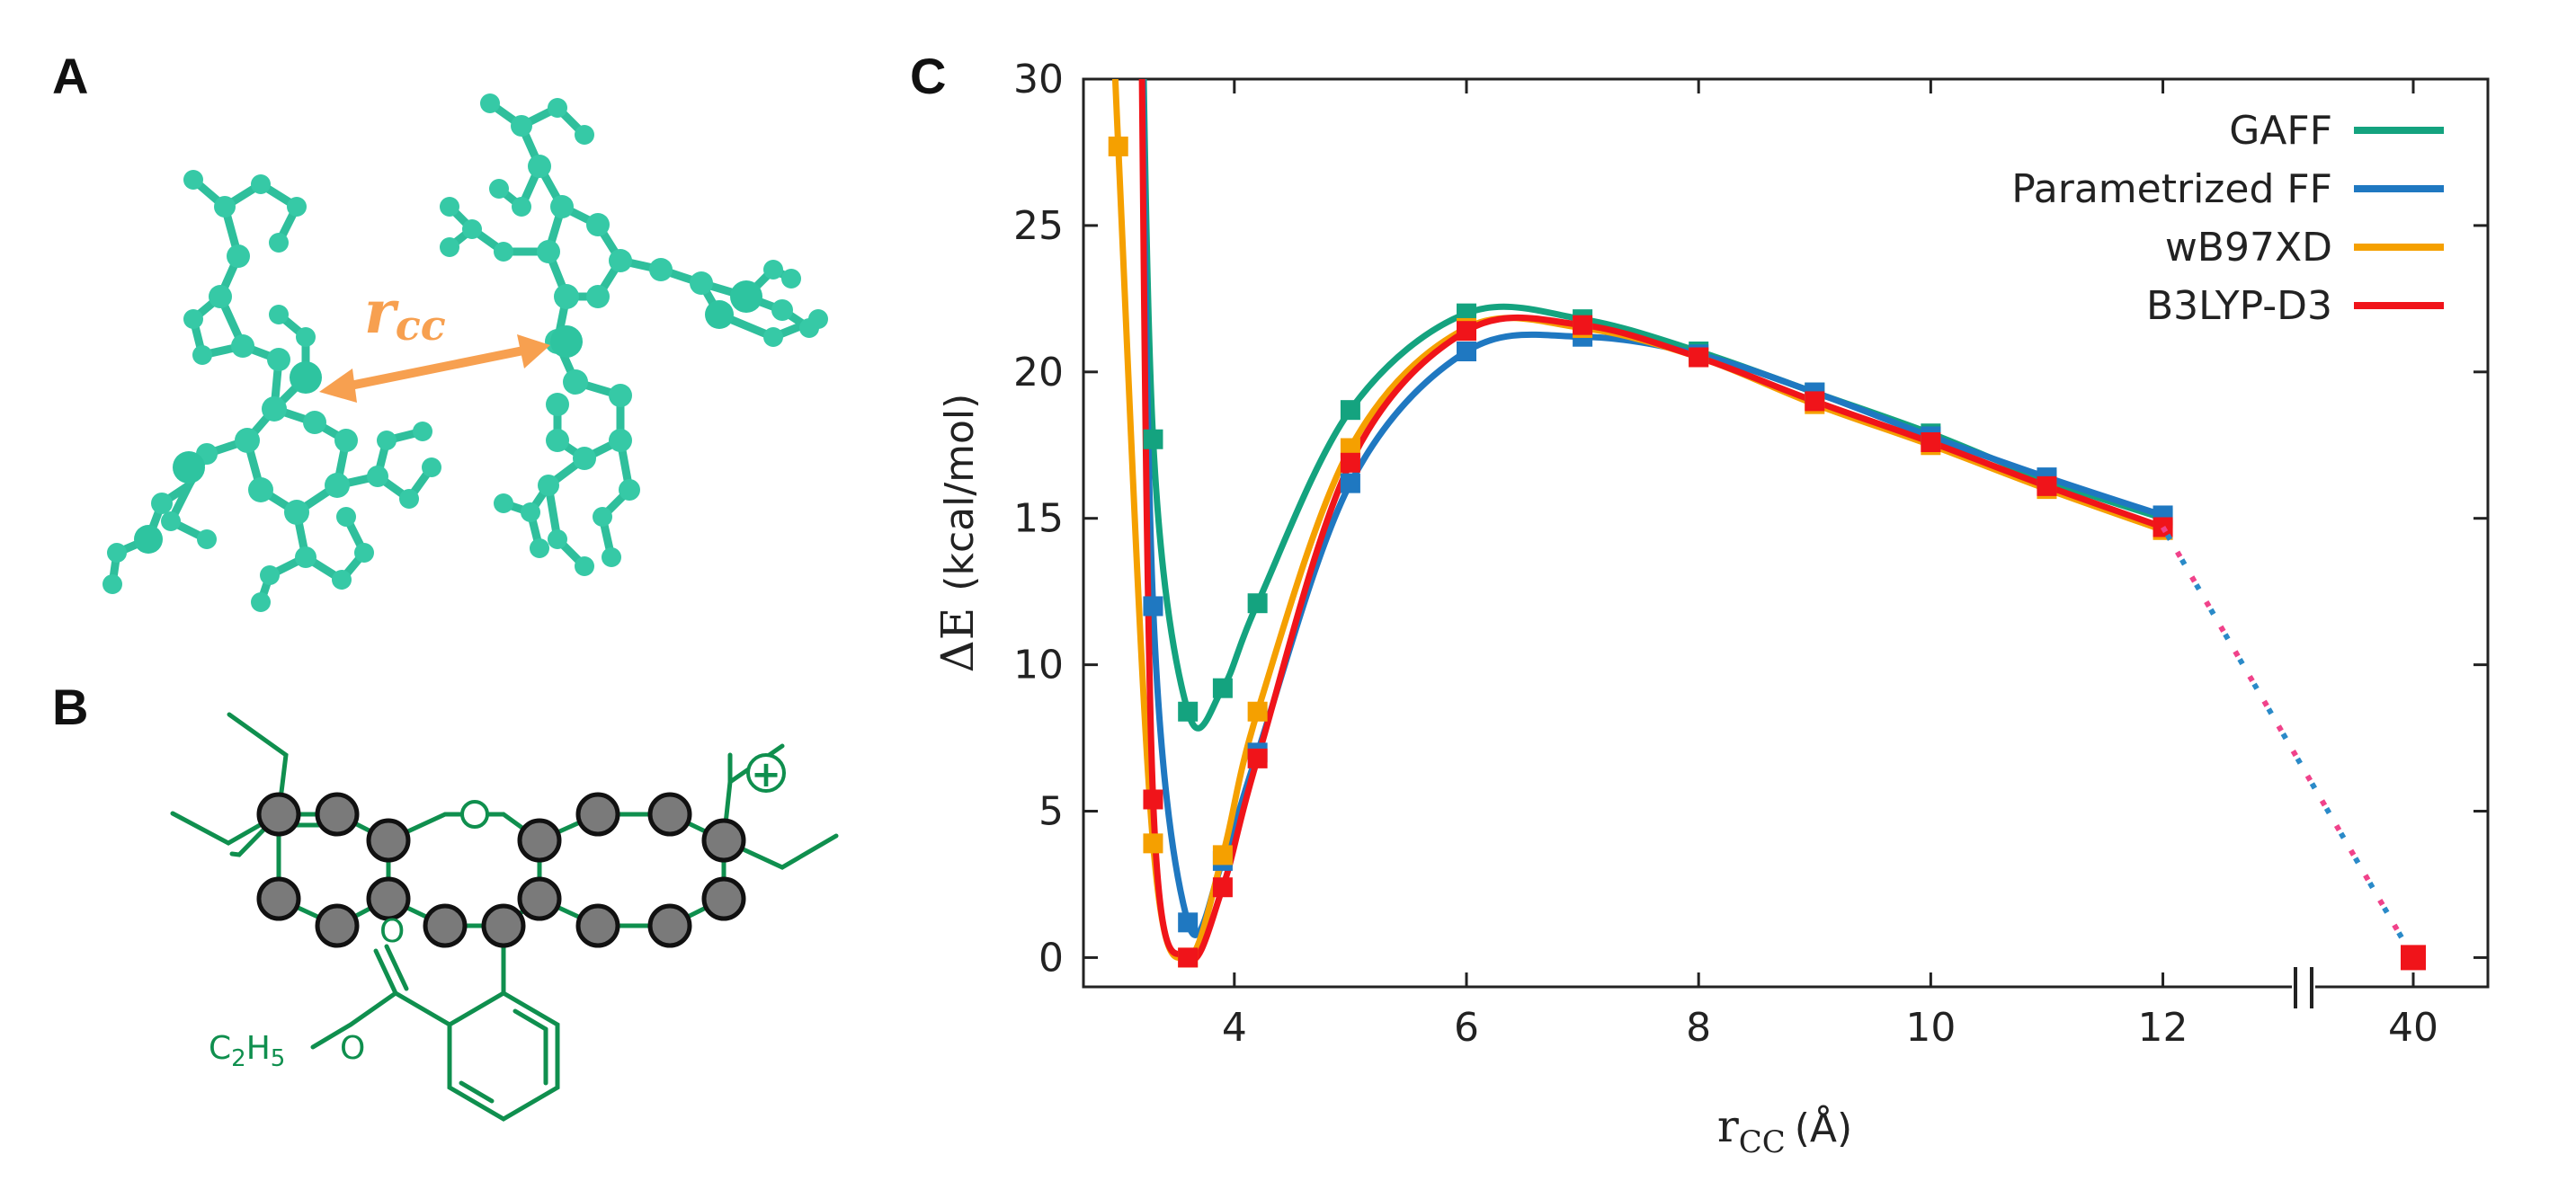 The height and width of the screenshot is (1181, 2576). Describe the element at coordinates (2239, 306) in the screenshot. I see `legend-label: B3LYP-D3` at that location.